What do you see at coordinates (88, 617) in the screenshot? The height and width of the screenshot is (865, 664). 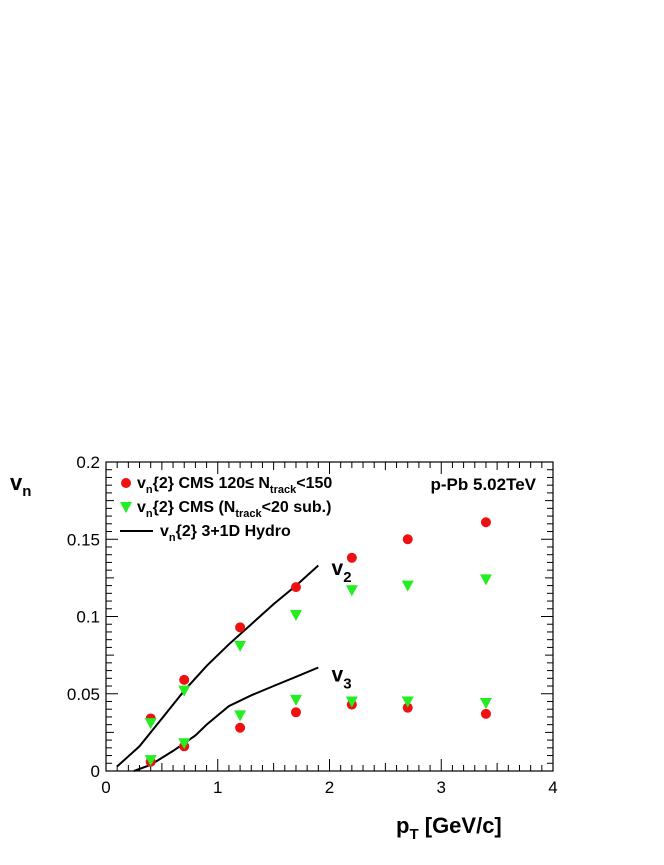 I see `y-tick-label: 0.1` at bounding box center [88, 617].